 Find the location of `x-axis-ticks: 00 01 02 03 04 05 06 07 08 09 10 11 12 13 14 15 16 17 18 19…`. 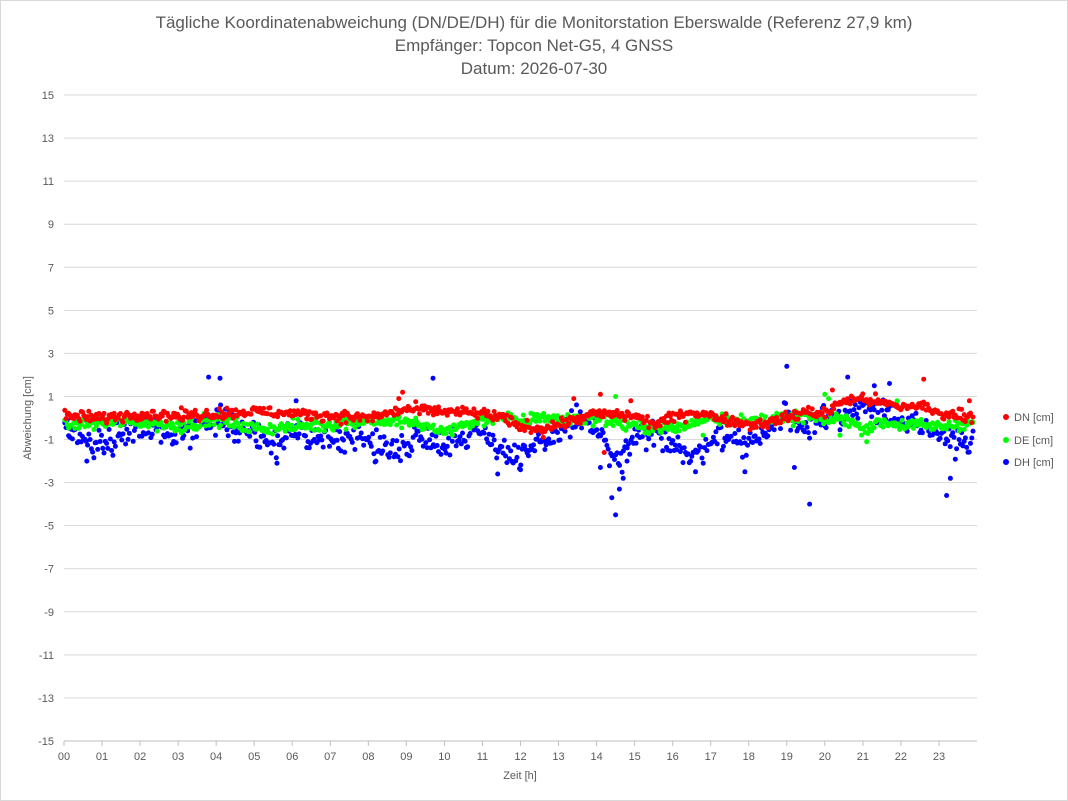

x-axis-ticks: 00 01 02 03 04 05 06 07 08 09 10 11 12 13 14 15 16 17 18 19… is located at coordinates (517, 751).